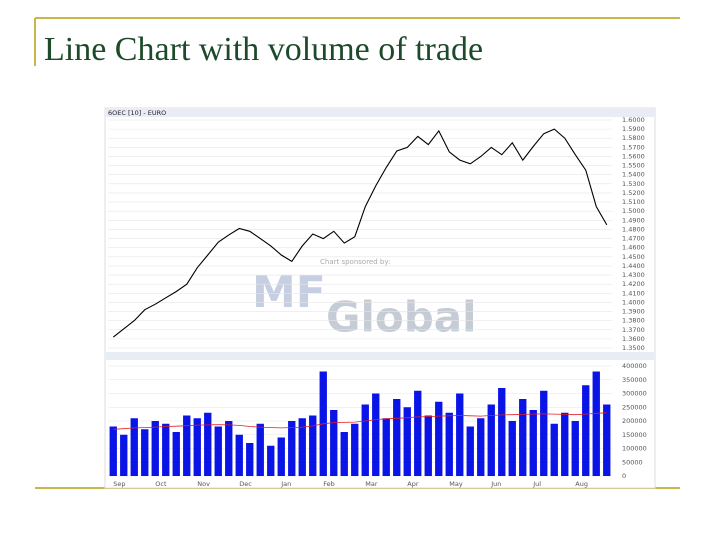  Describe the element at coordinates (634, 435) in the screenshot. I see `y-tick-label: 150000` at that location.